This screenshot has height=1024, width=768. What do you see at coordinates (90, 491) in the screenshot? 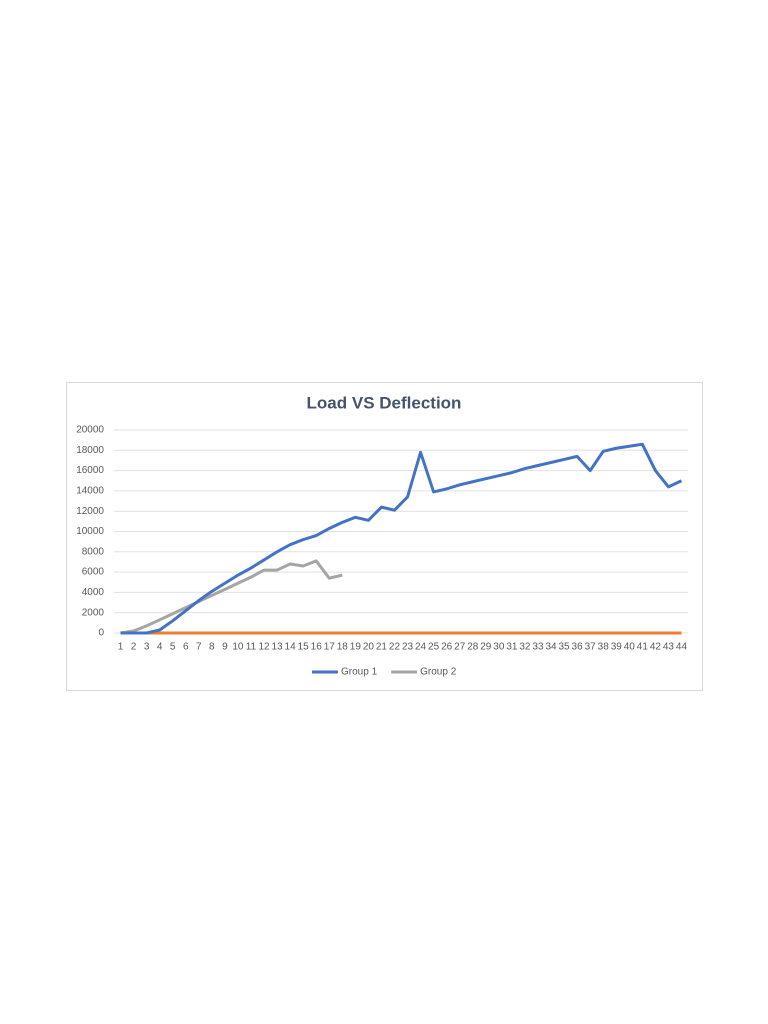
I see `y-tick-label: 14000` at bounding box center [90, 491].